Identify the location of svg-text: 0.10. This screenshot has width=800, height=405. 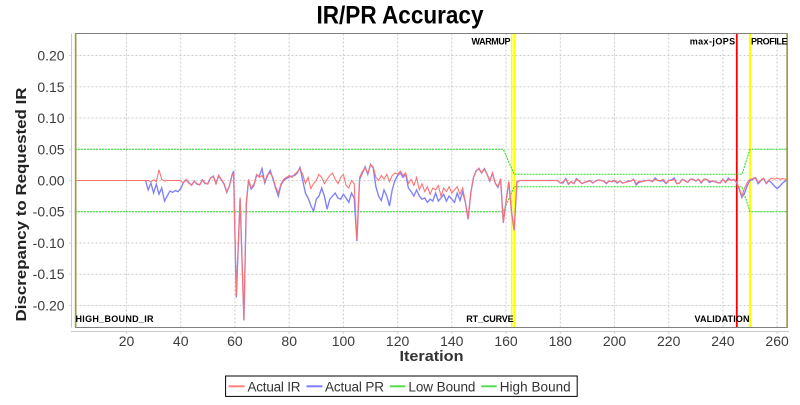
(50, 118).